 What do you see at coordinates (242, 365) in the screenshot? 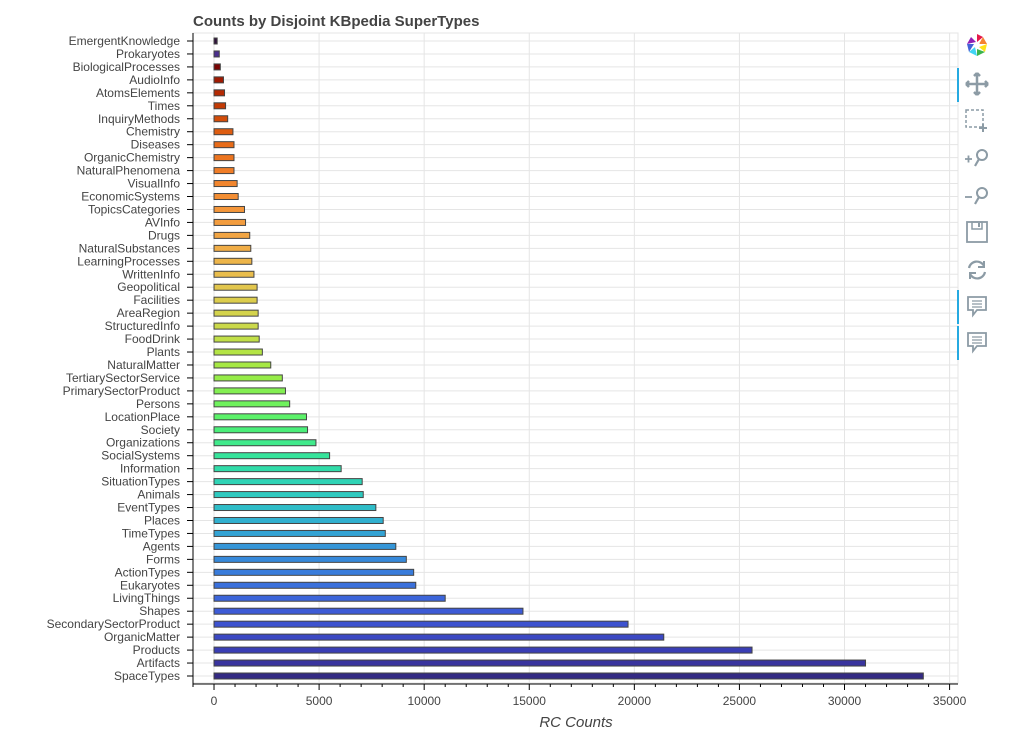
I see `bar-NaturalMatter` at bounding box center [242, 365].